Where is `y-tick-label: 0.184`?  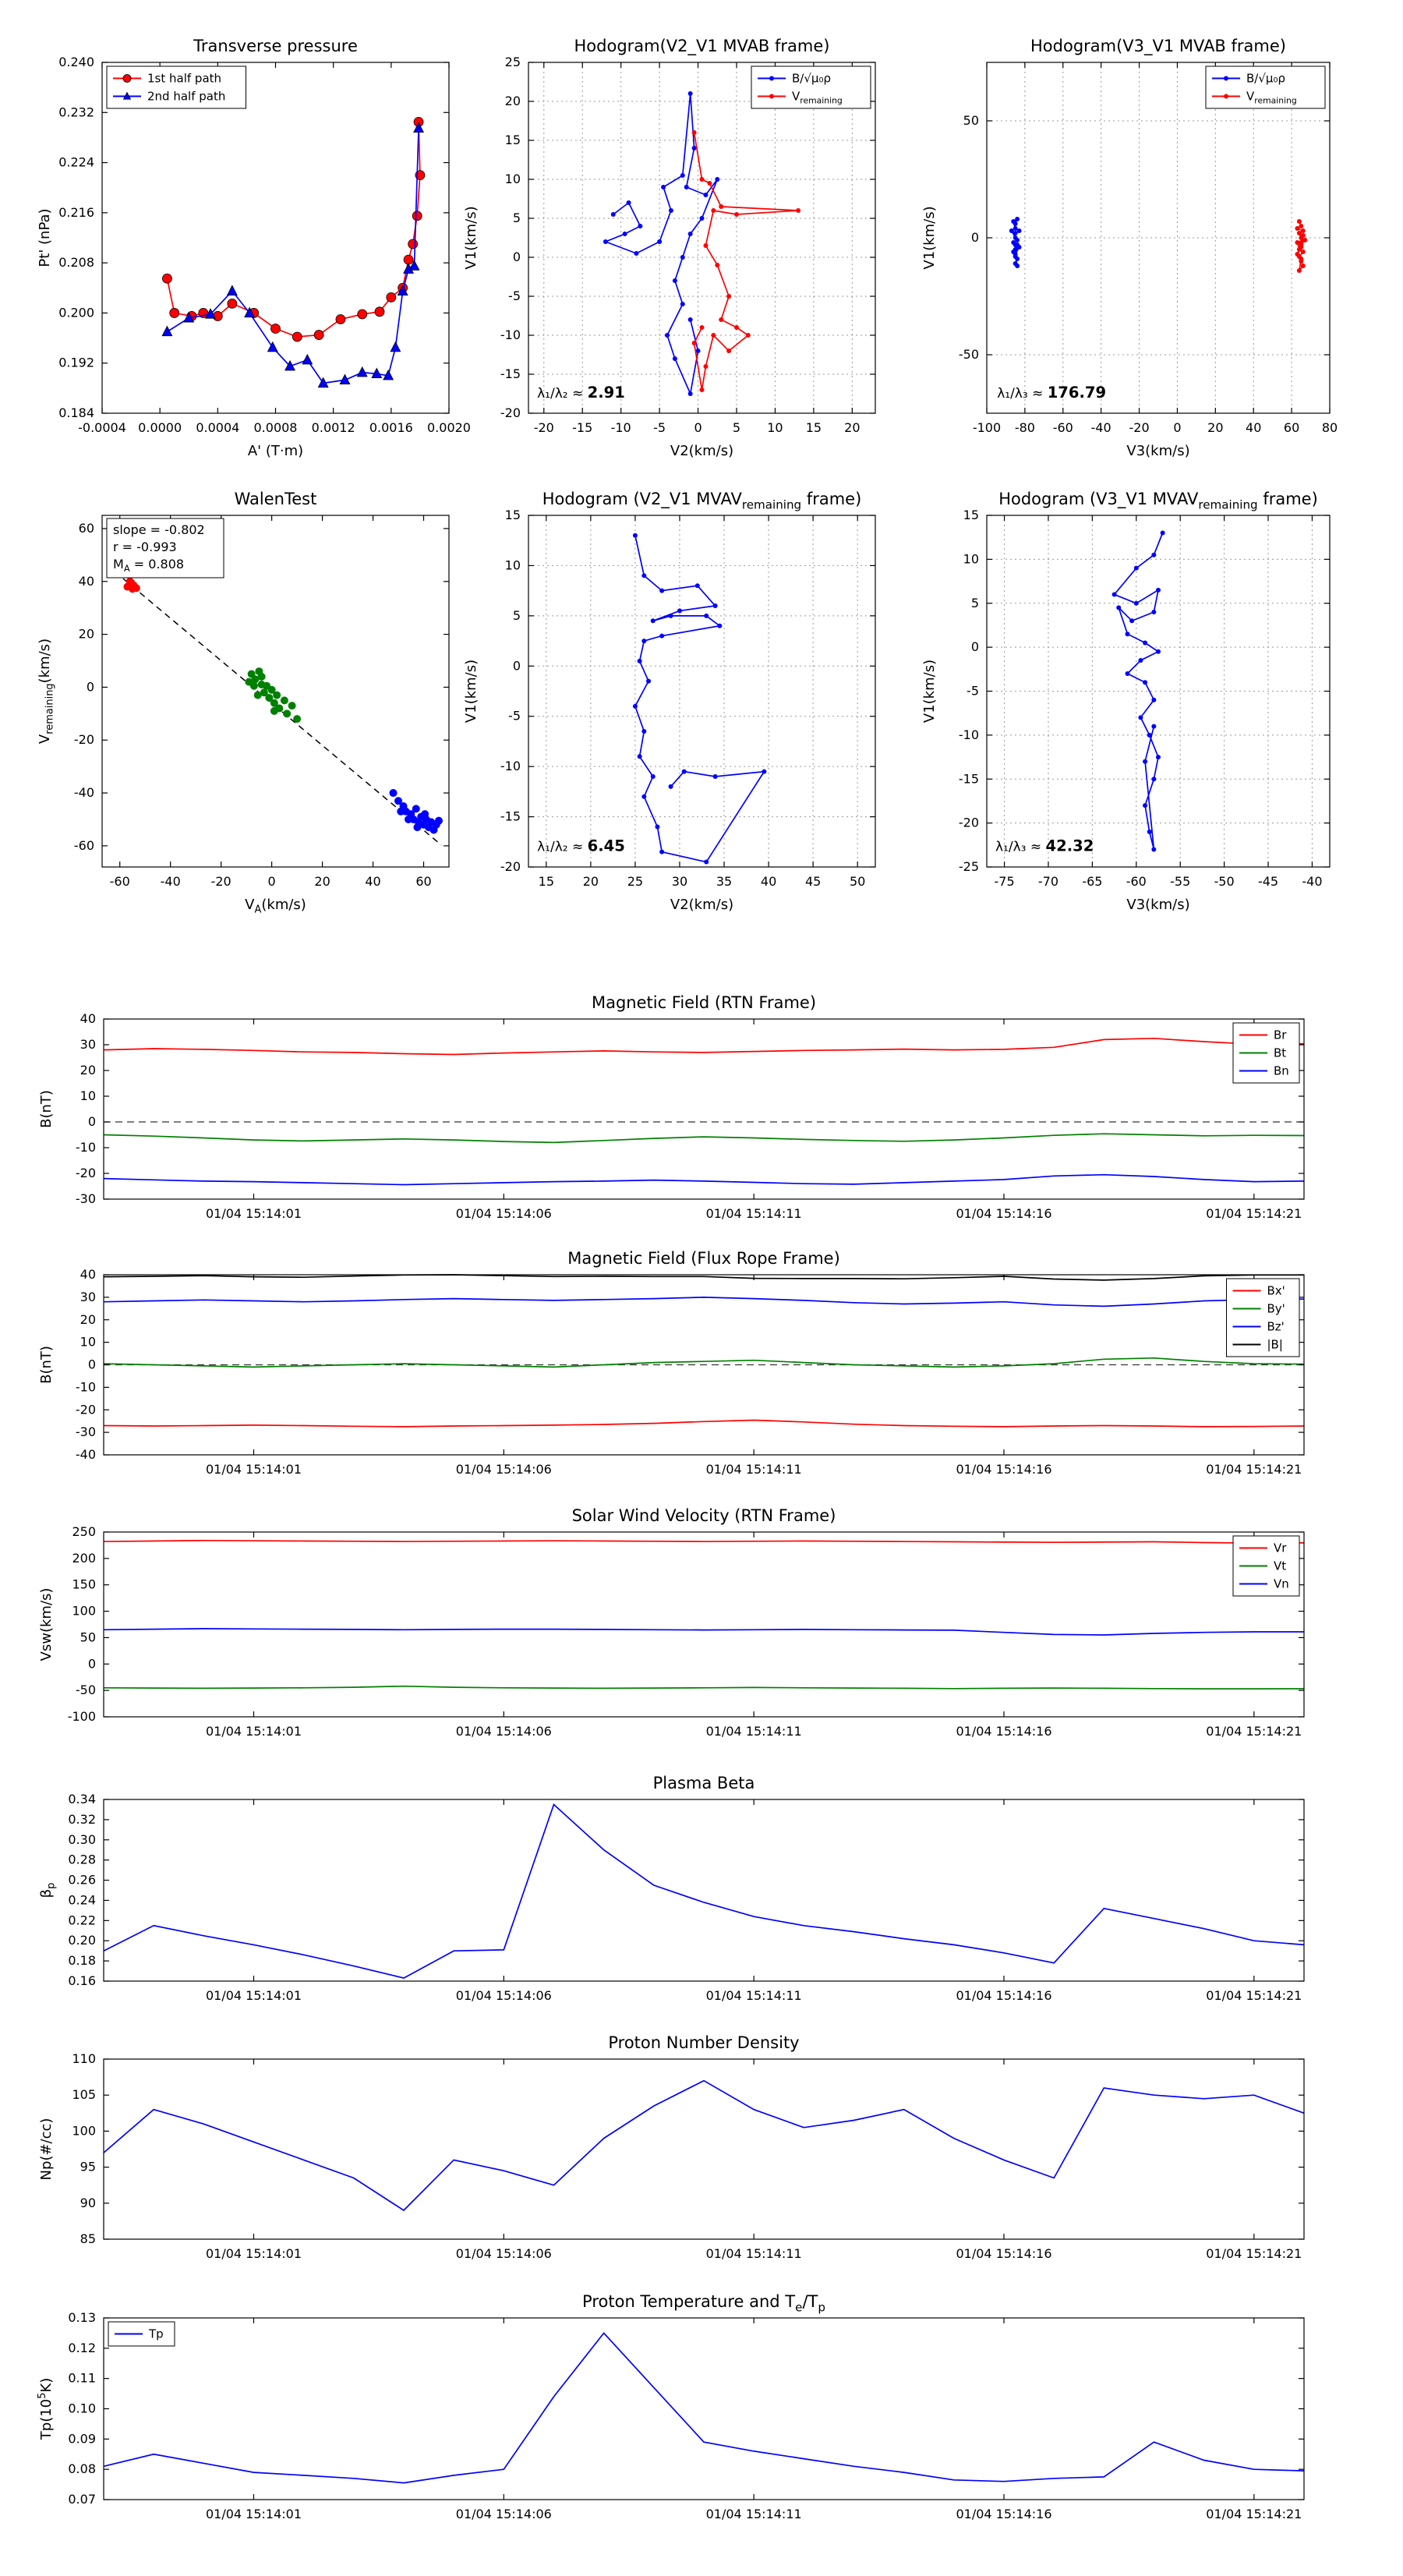
y-tick-label: 0.184 is located at coordinates (76, 412).